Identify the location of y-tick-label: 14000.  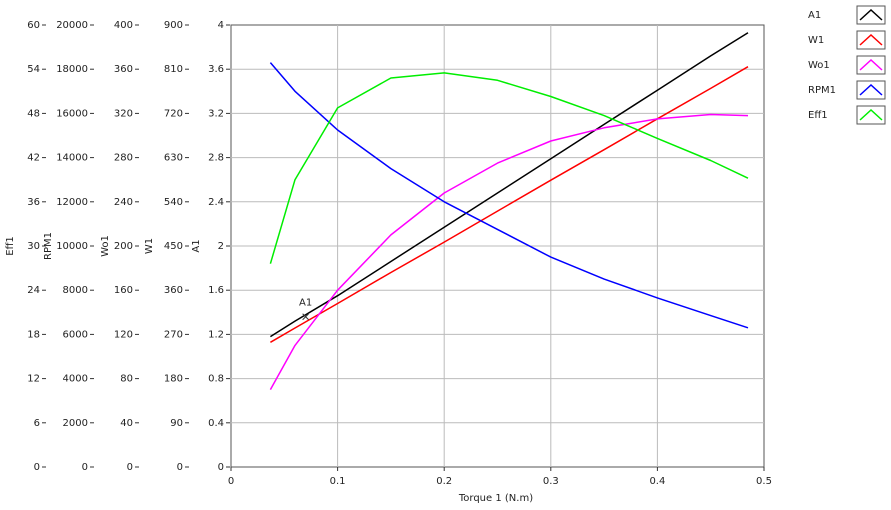
(72, 158).